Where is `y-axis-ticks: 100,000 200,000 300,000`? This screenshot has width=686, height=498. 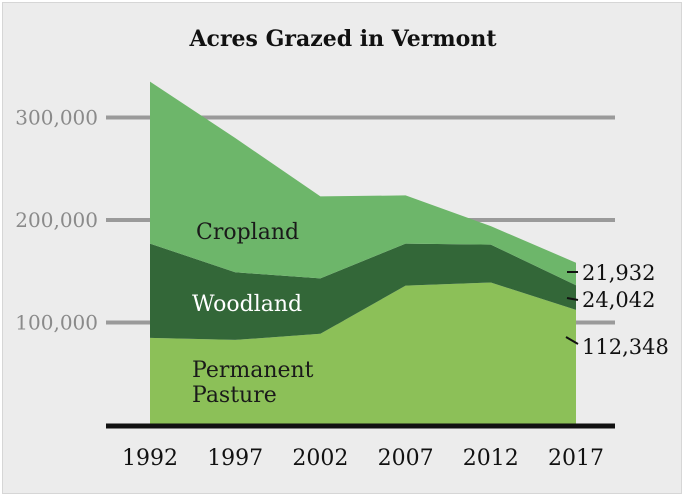 y-axis-ticks: 100,000 200,000 300,000 is located at coordinates (56, 220).